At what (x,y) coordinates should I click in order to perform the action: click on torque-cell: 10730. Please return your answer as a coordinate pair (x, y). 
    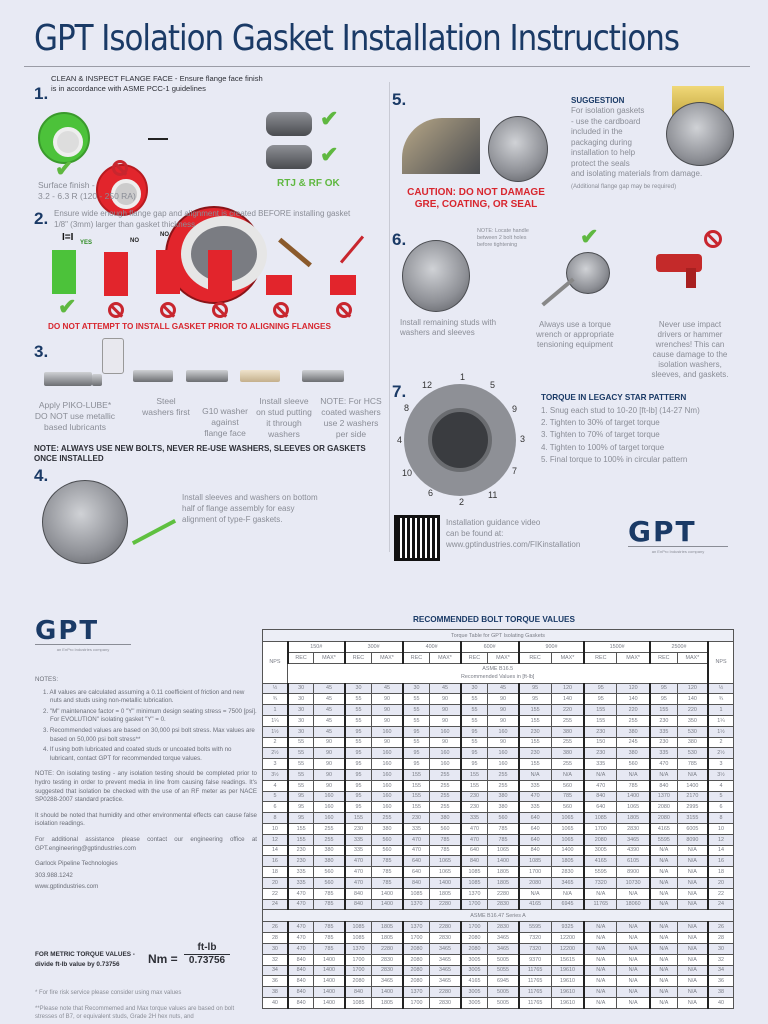
    Looking at the image, I should click on (633, 882).